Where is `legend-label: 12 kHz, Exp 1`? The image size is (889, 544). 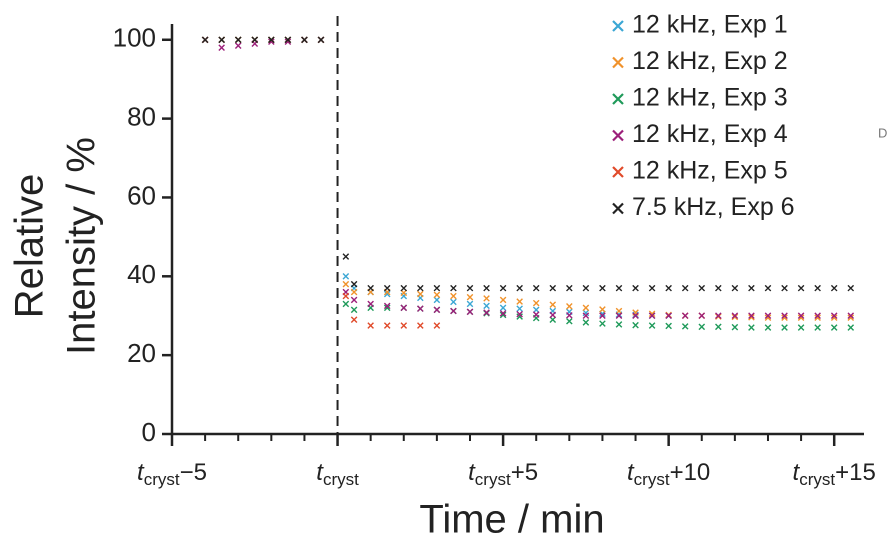
legend-label: 12 kHz, Exp 1 is located at coordinates (710, 25).